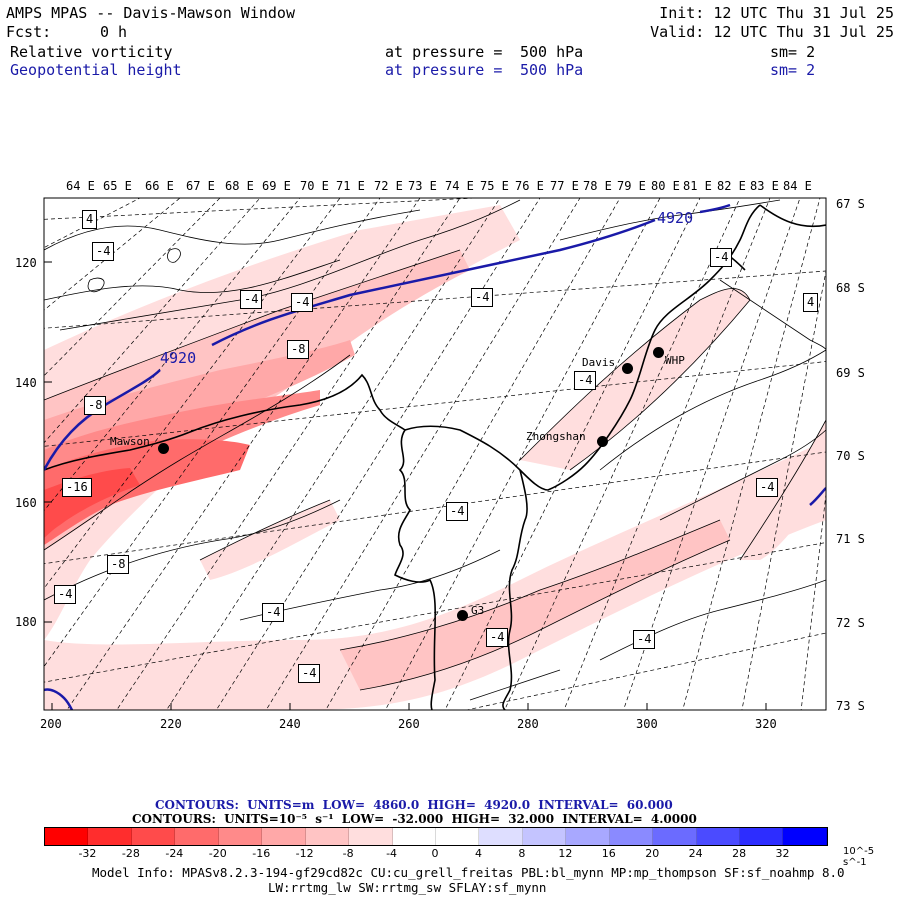 This screenshot has width=900, height=900. Describe the element at coordinates (675, 360) in the screenshot. I see `station-label: WHP` at that location.